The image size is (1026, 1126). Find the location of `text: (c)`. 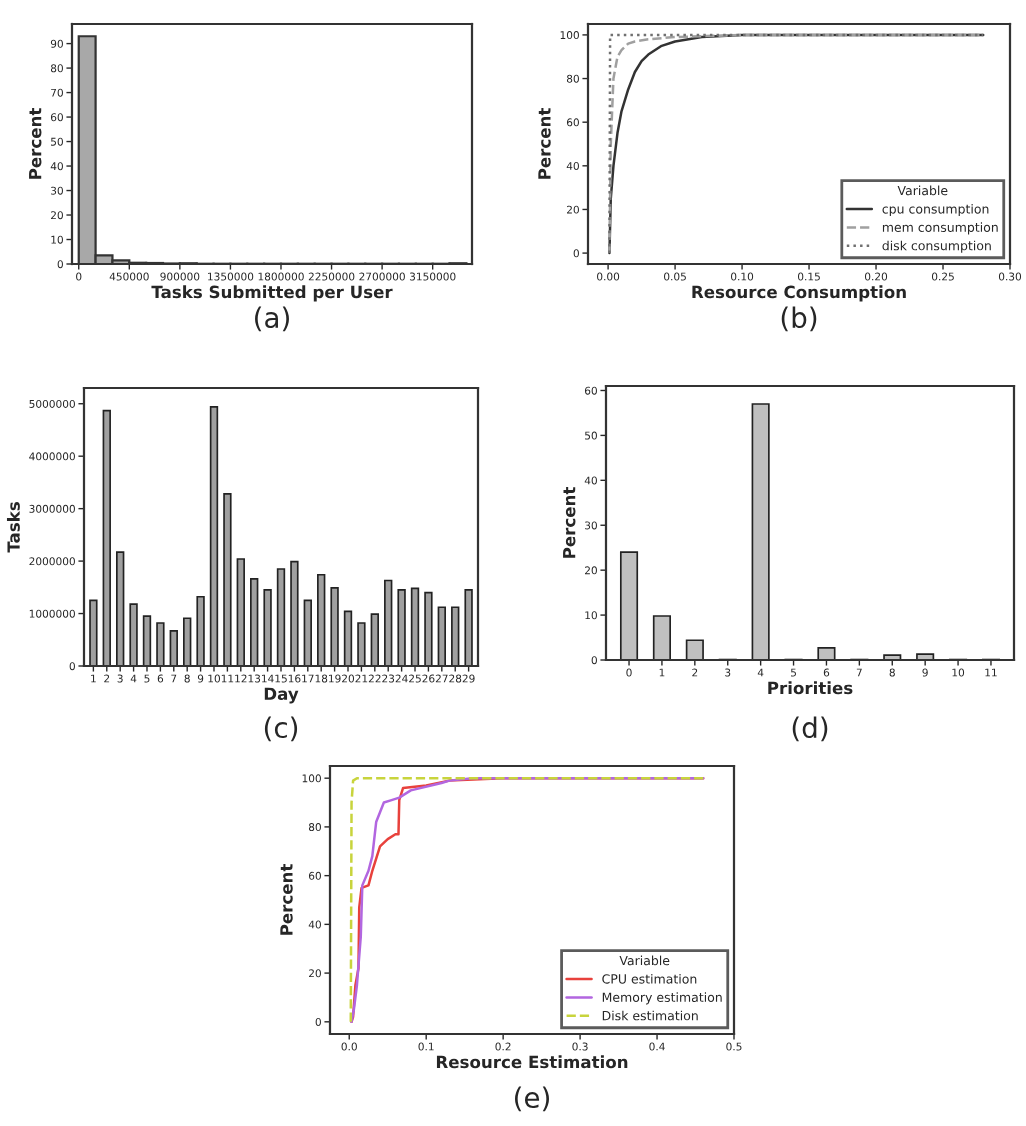

text: (c) is located at coordinates (281, 729).